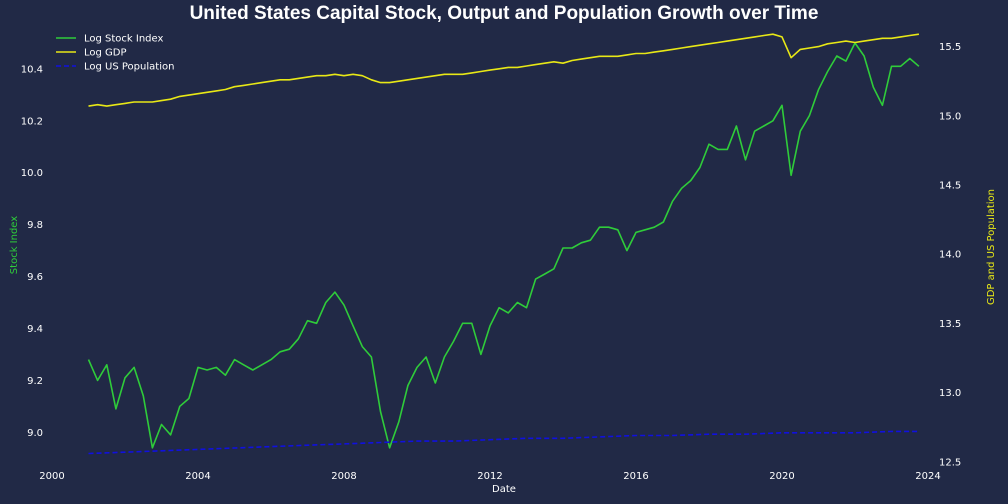 This screenshot has height=504, width=1008. What do you see at coordinates (504, 489) in the screenshot?
I see `x-axis-label: Date` at bounding box center [504, 489].